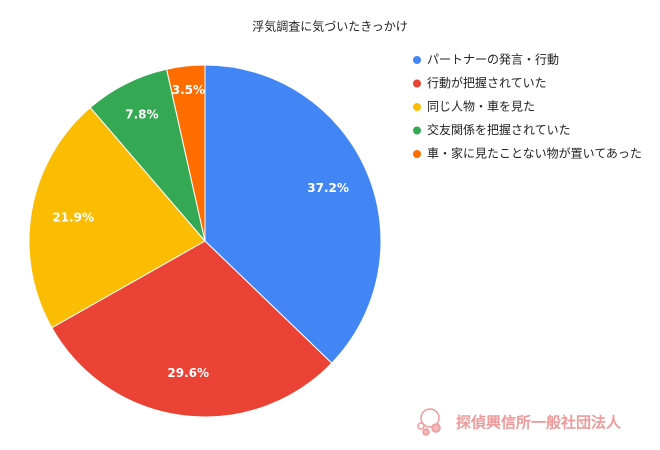  Describe the element at coordinates (73, 218) in the screenshot. I see `data-label: 21.9%` at that location.